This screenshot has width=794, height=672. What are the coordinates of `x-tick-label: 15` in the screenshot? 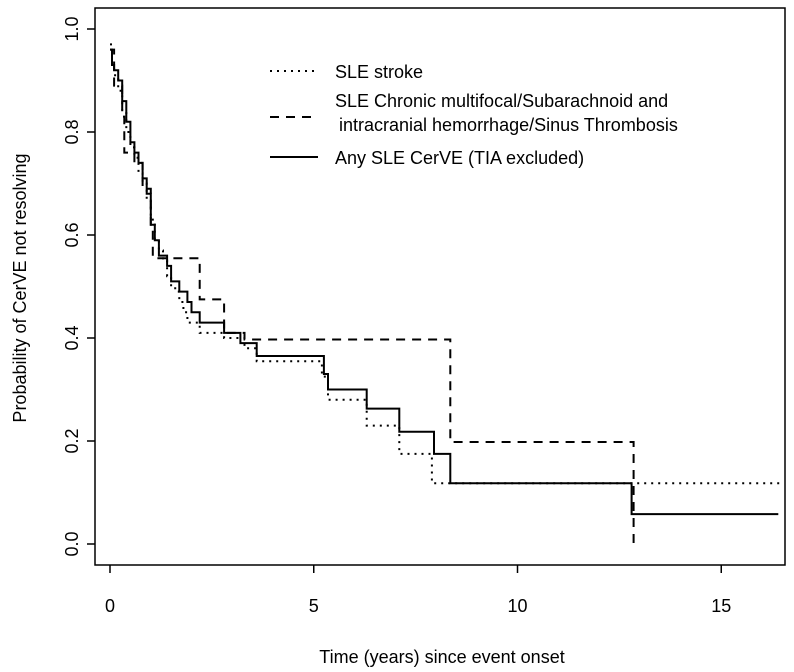 It's located at (721, 606).